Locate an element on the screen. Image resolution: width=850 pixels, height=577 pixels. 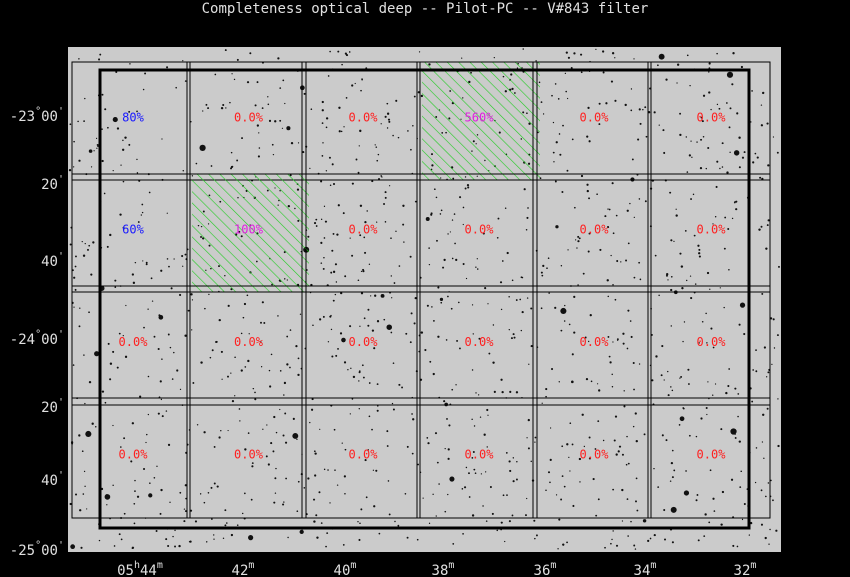
cell-box is located at coordinates (131, 458).